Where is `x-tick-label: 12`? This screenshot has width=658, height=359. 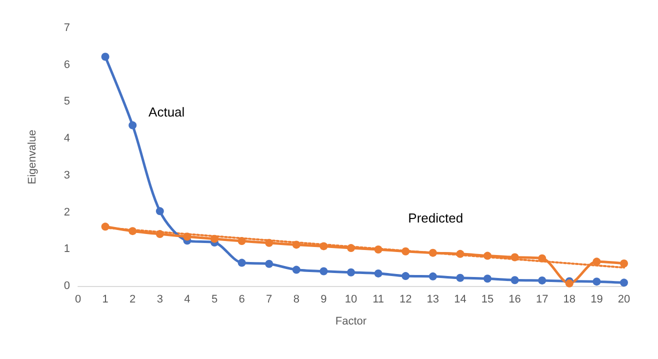
x-tick-label: 12 is located at coordinates (405, 300).